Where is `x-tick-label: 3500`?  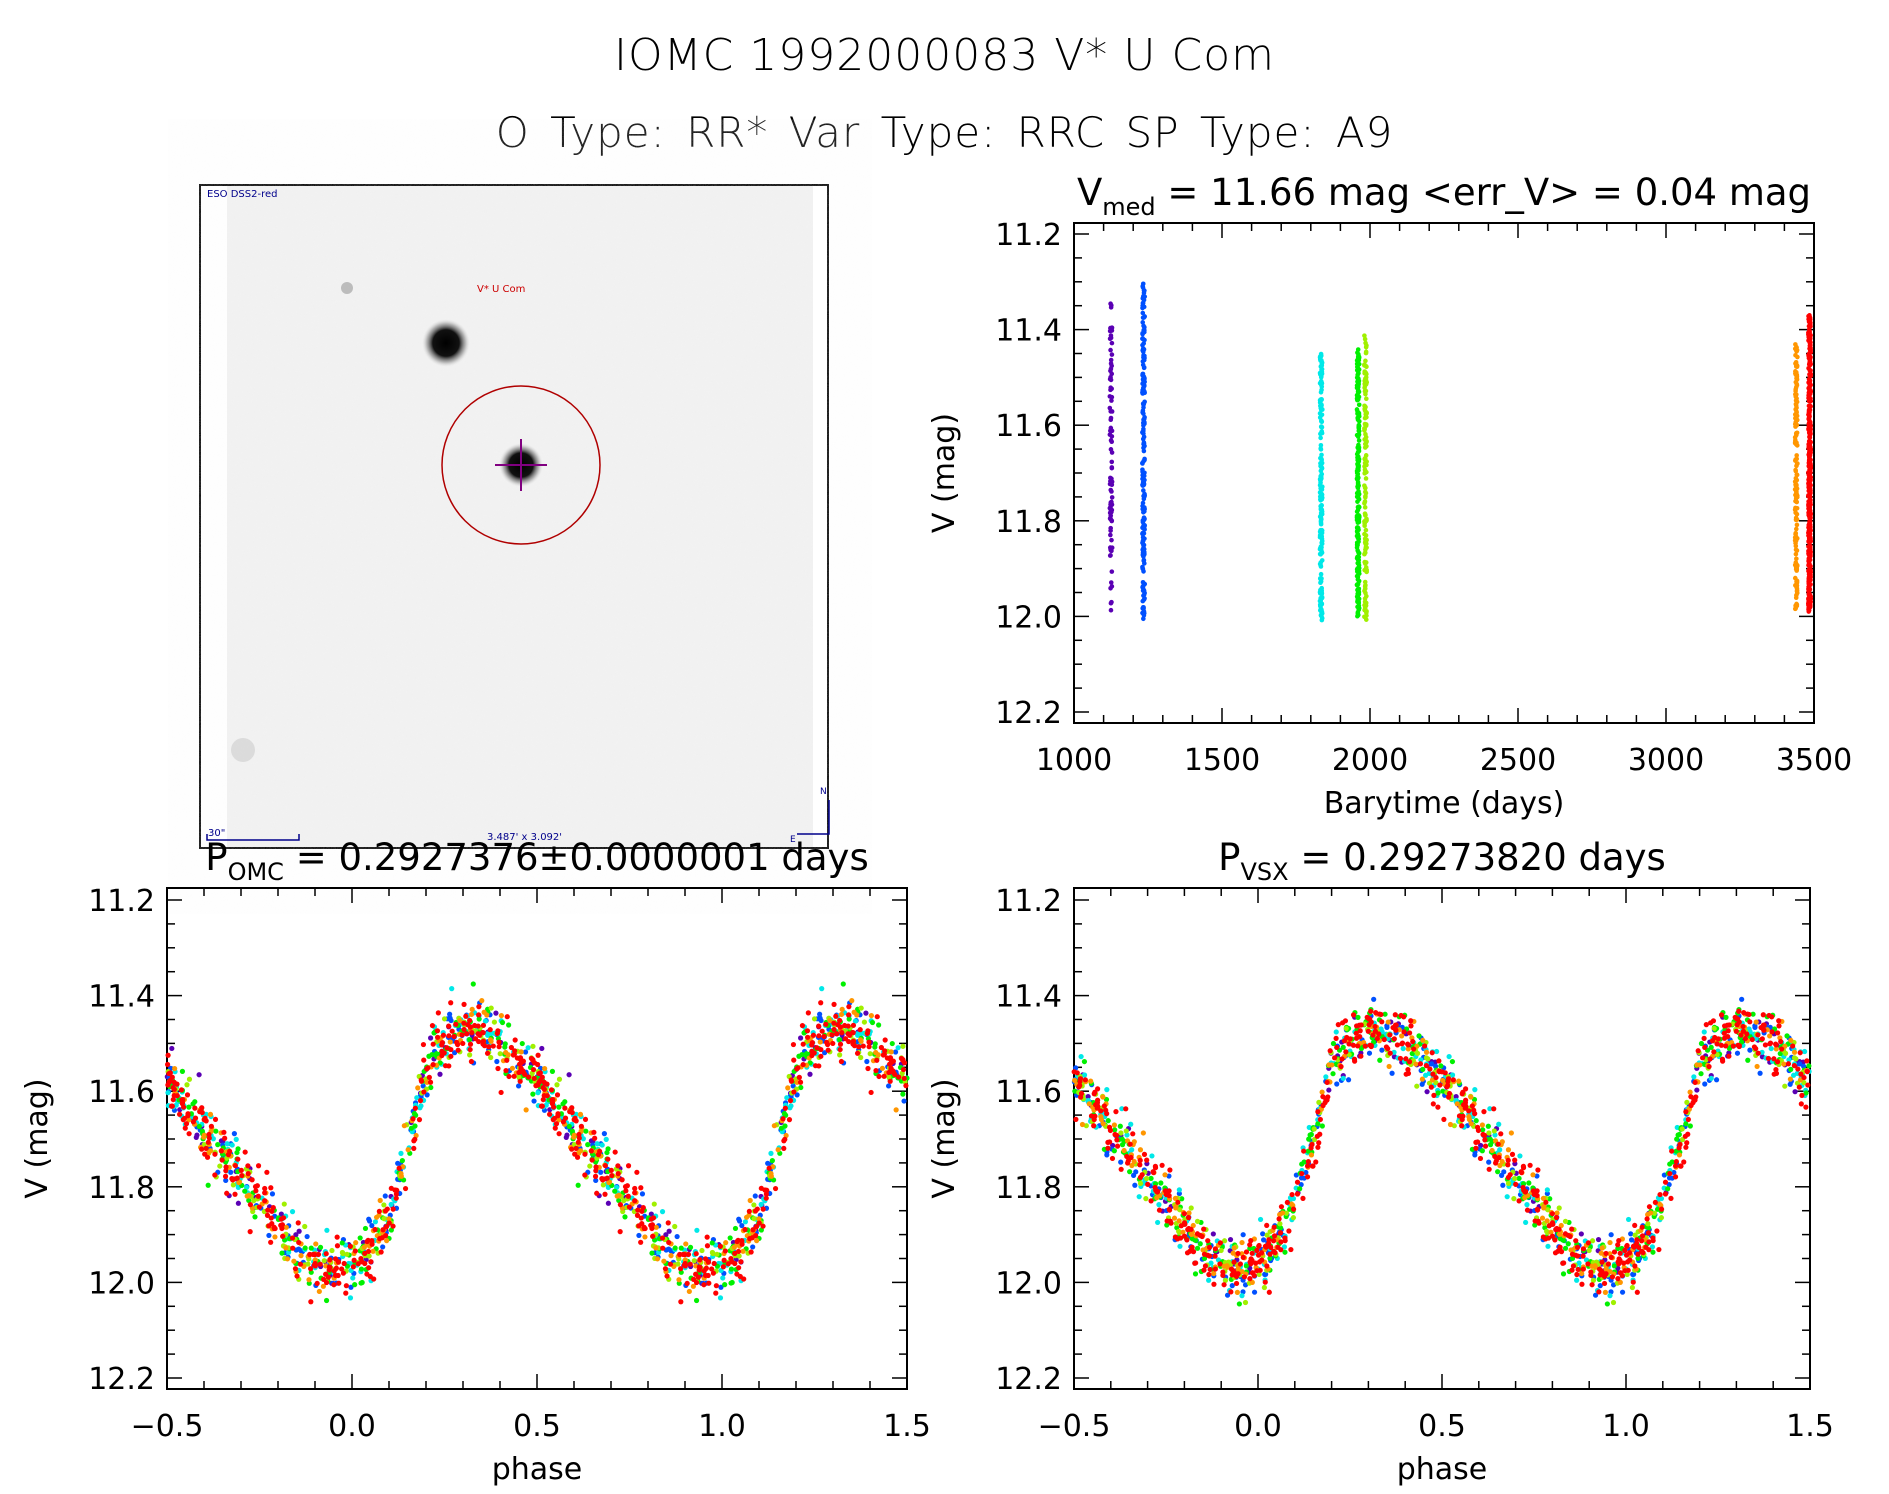
x-tick-label: 3500 is located at coordinates (1814, 760).